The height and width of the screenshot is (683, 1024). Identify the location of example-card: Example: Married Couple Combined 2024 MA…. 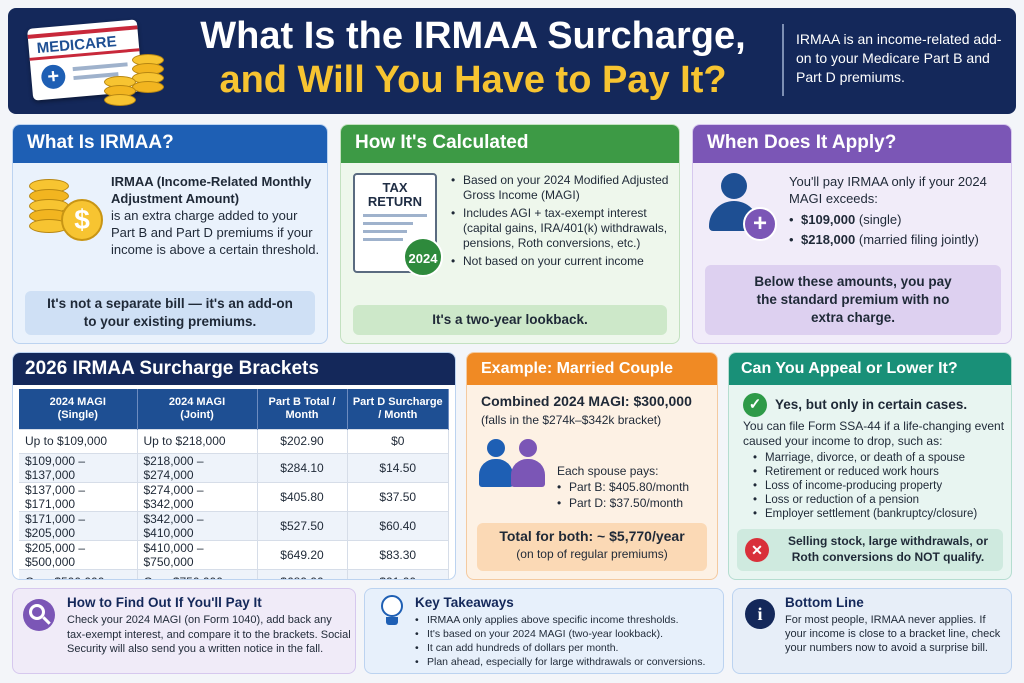
(592, 466).